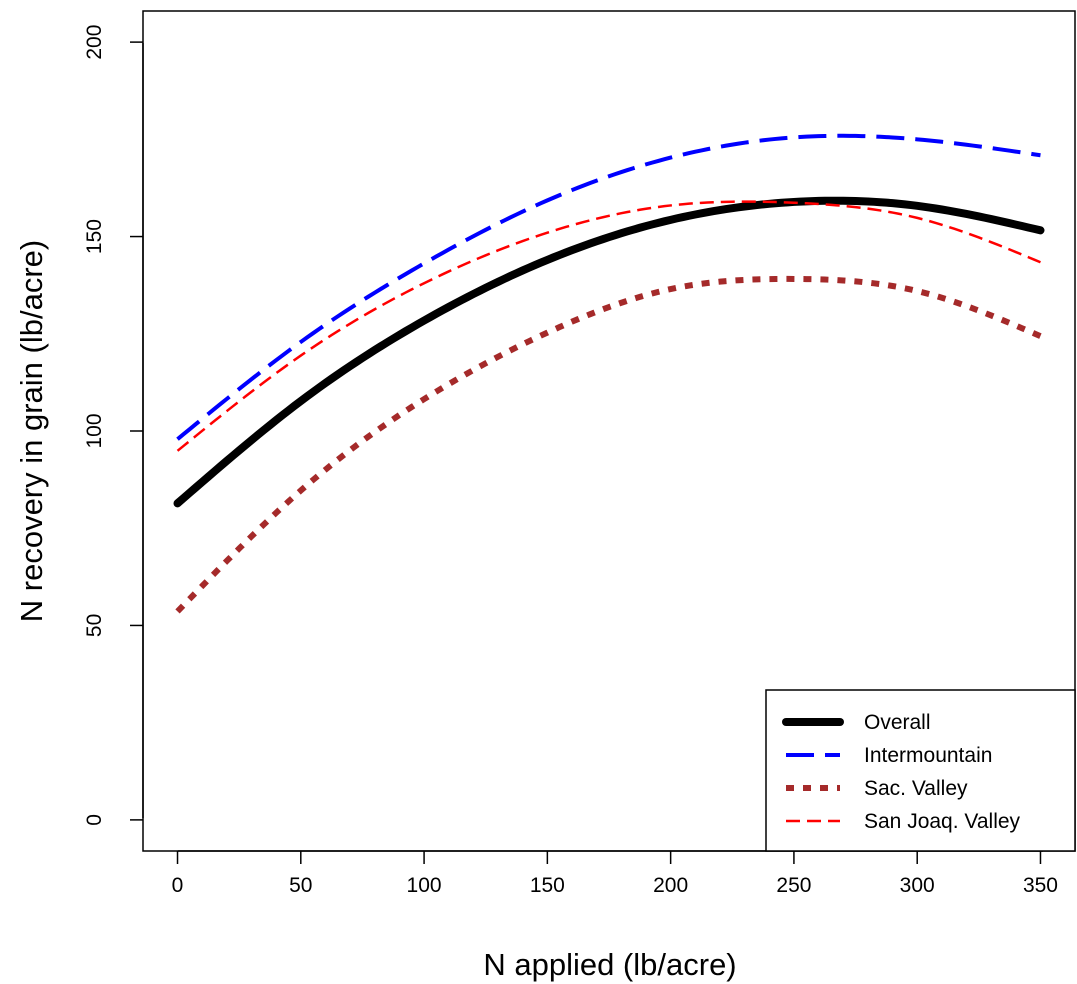 The height and width of the screenshot is (984, 1077). I want to click on x-tick-label-3: 150, so click(547, 885).